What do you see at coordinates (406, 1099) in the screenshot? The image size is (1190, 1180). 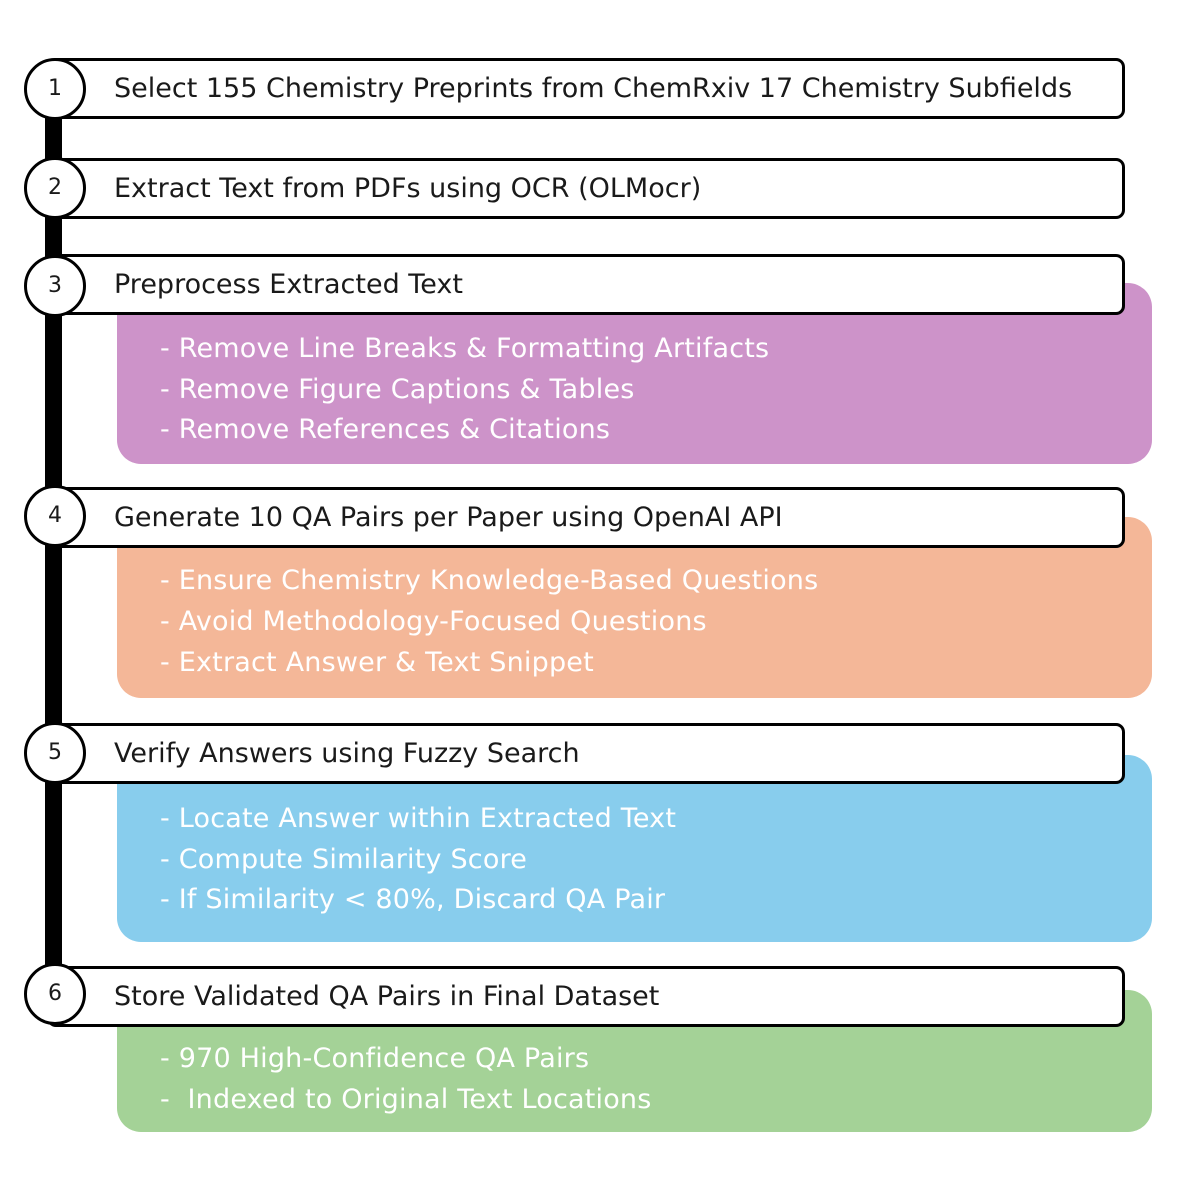 I see `detail-line: - Indexed to Original Text Locations` at bounding box center [406, 1099].